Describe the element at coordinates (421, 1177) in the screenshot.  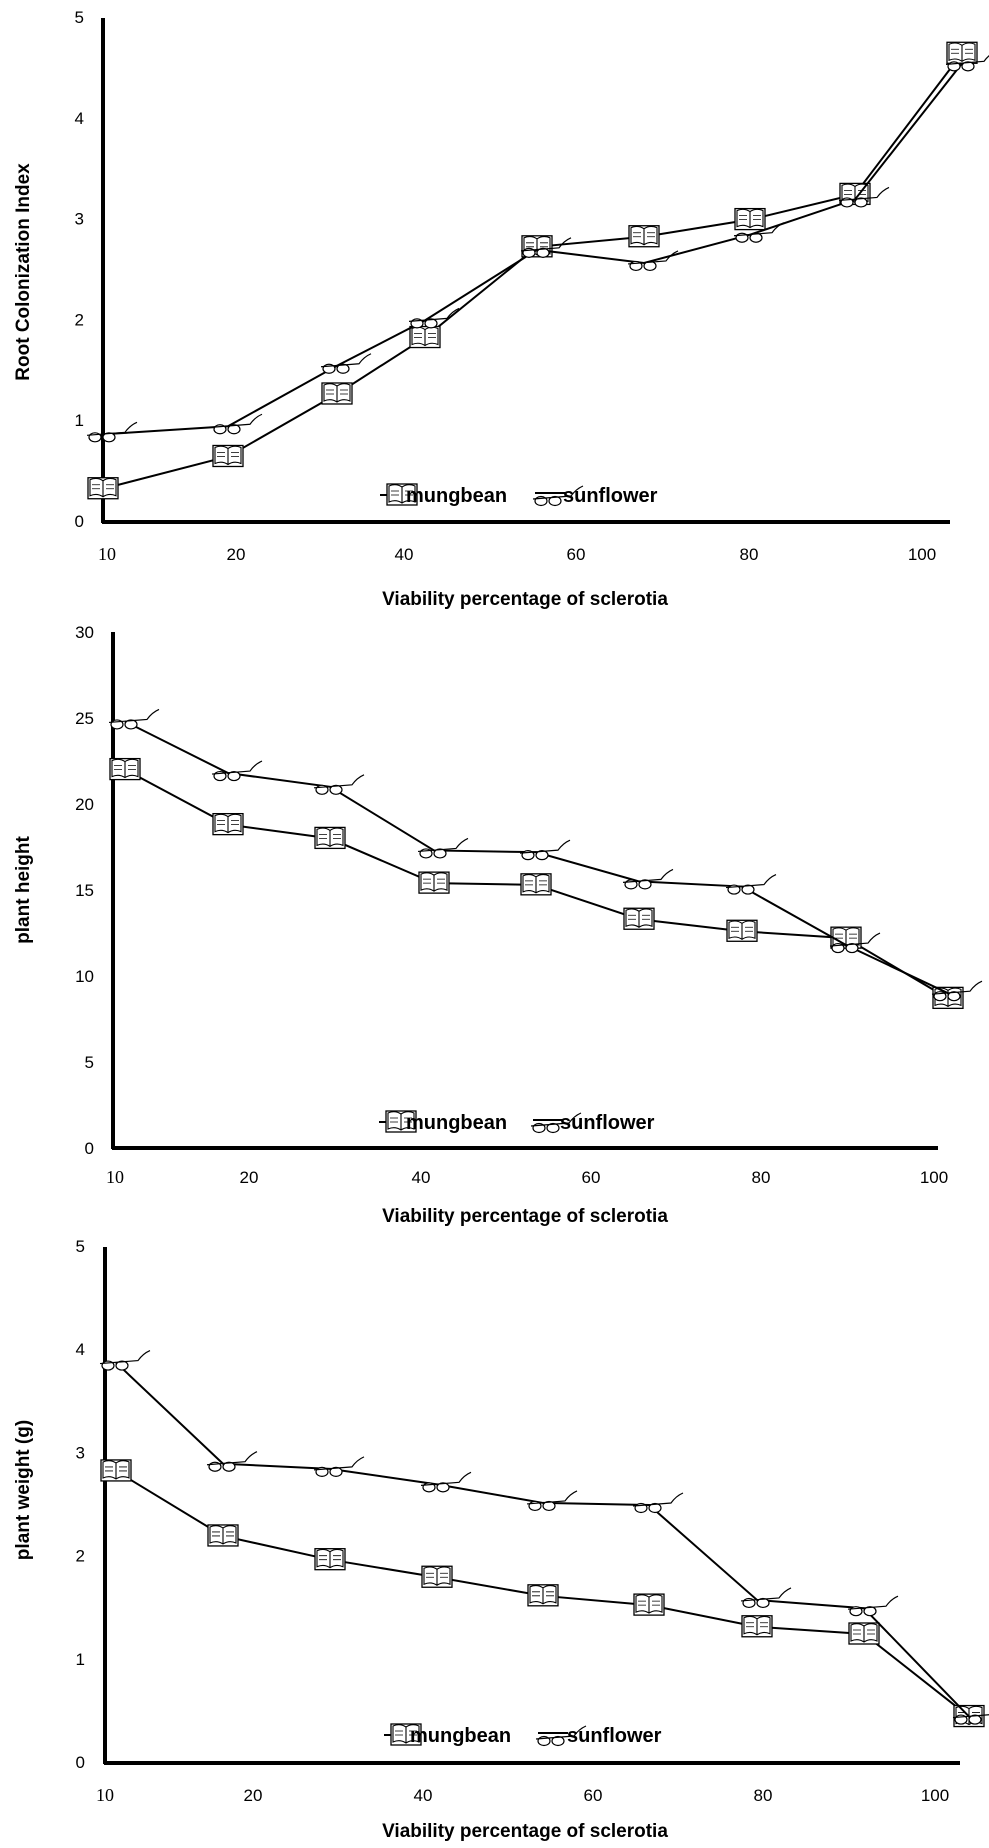
I see `x-tick-label: 40` at that location.